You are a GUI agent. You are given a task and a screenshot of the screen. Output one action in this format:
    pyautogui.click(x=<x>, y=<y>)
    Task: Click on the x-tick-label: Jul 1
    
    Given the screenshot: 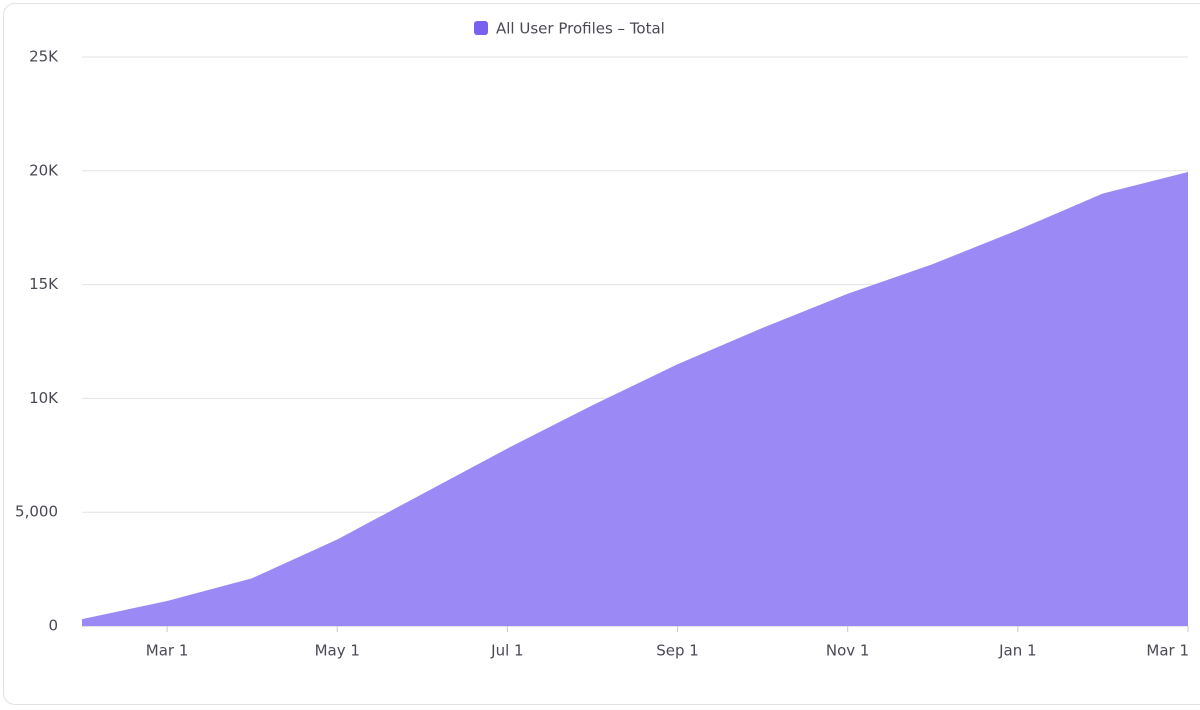 What is the action you would take?
    pyautogui.click(x=506, y=651)
    